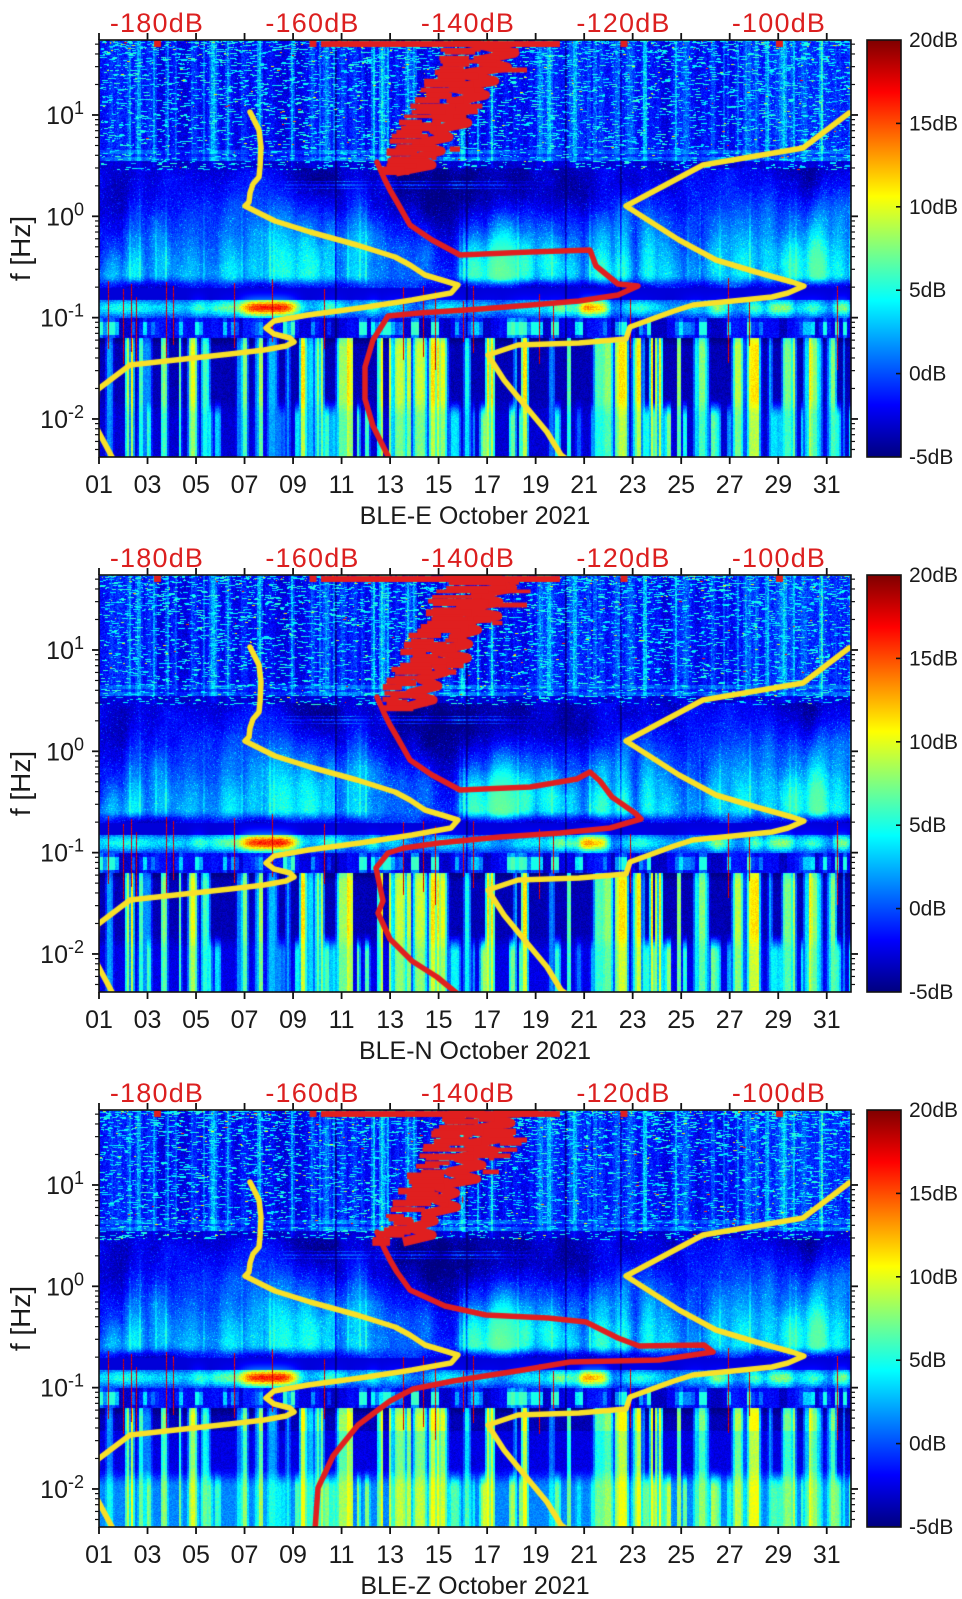 The image size is (962, 1599). I want to click on svg-text: BLE-N October 2021, so click(475, 1051).